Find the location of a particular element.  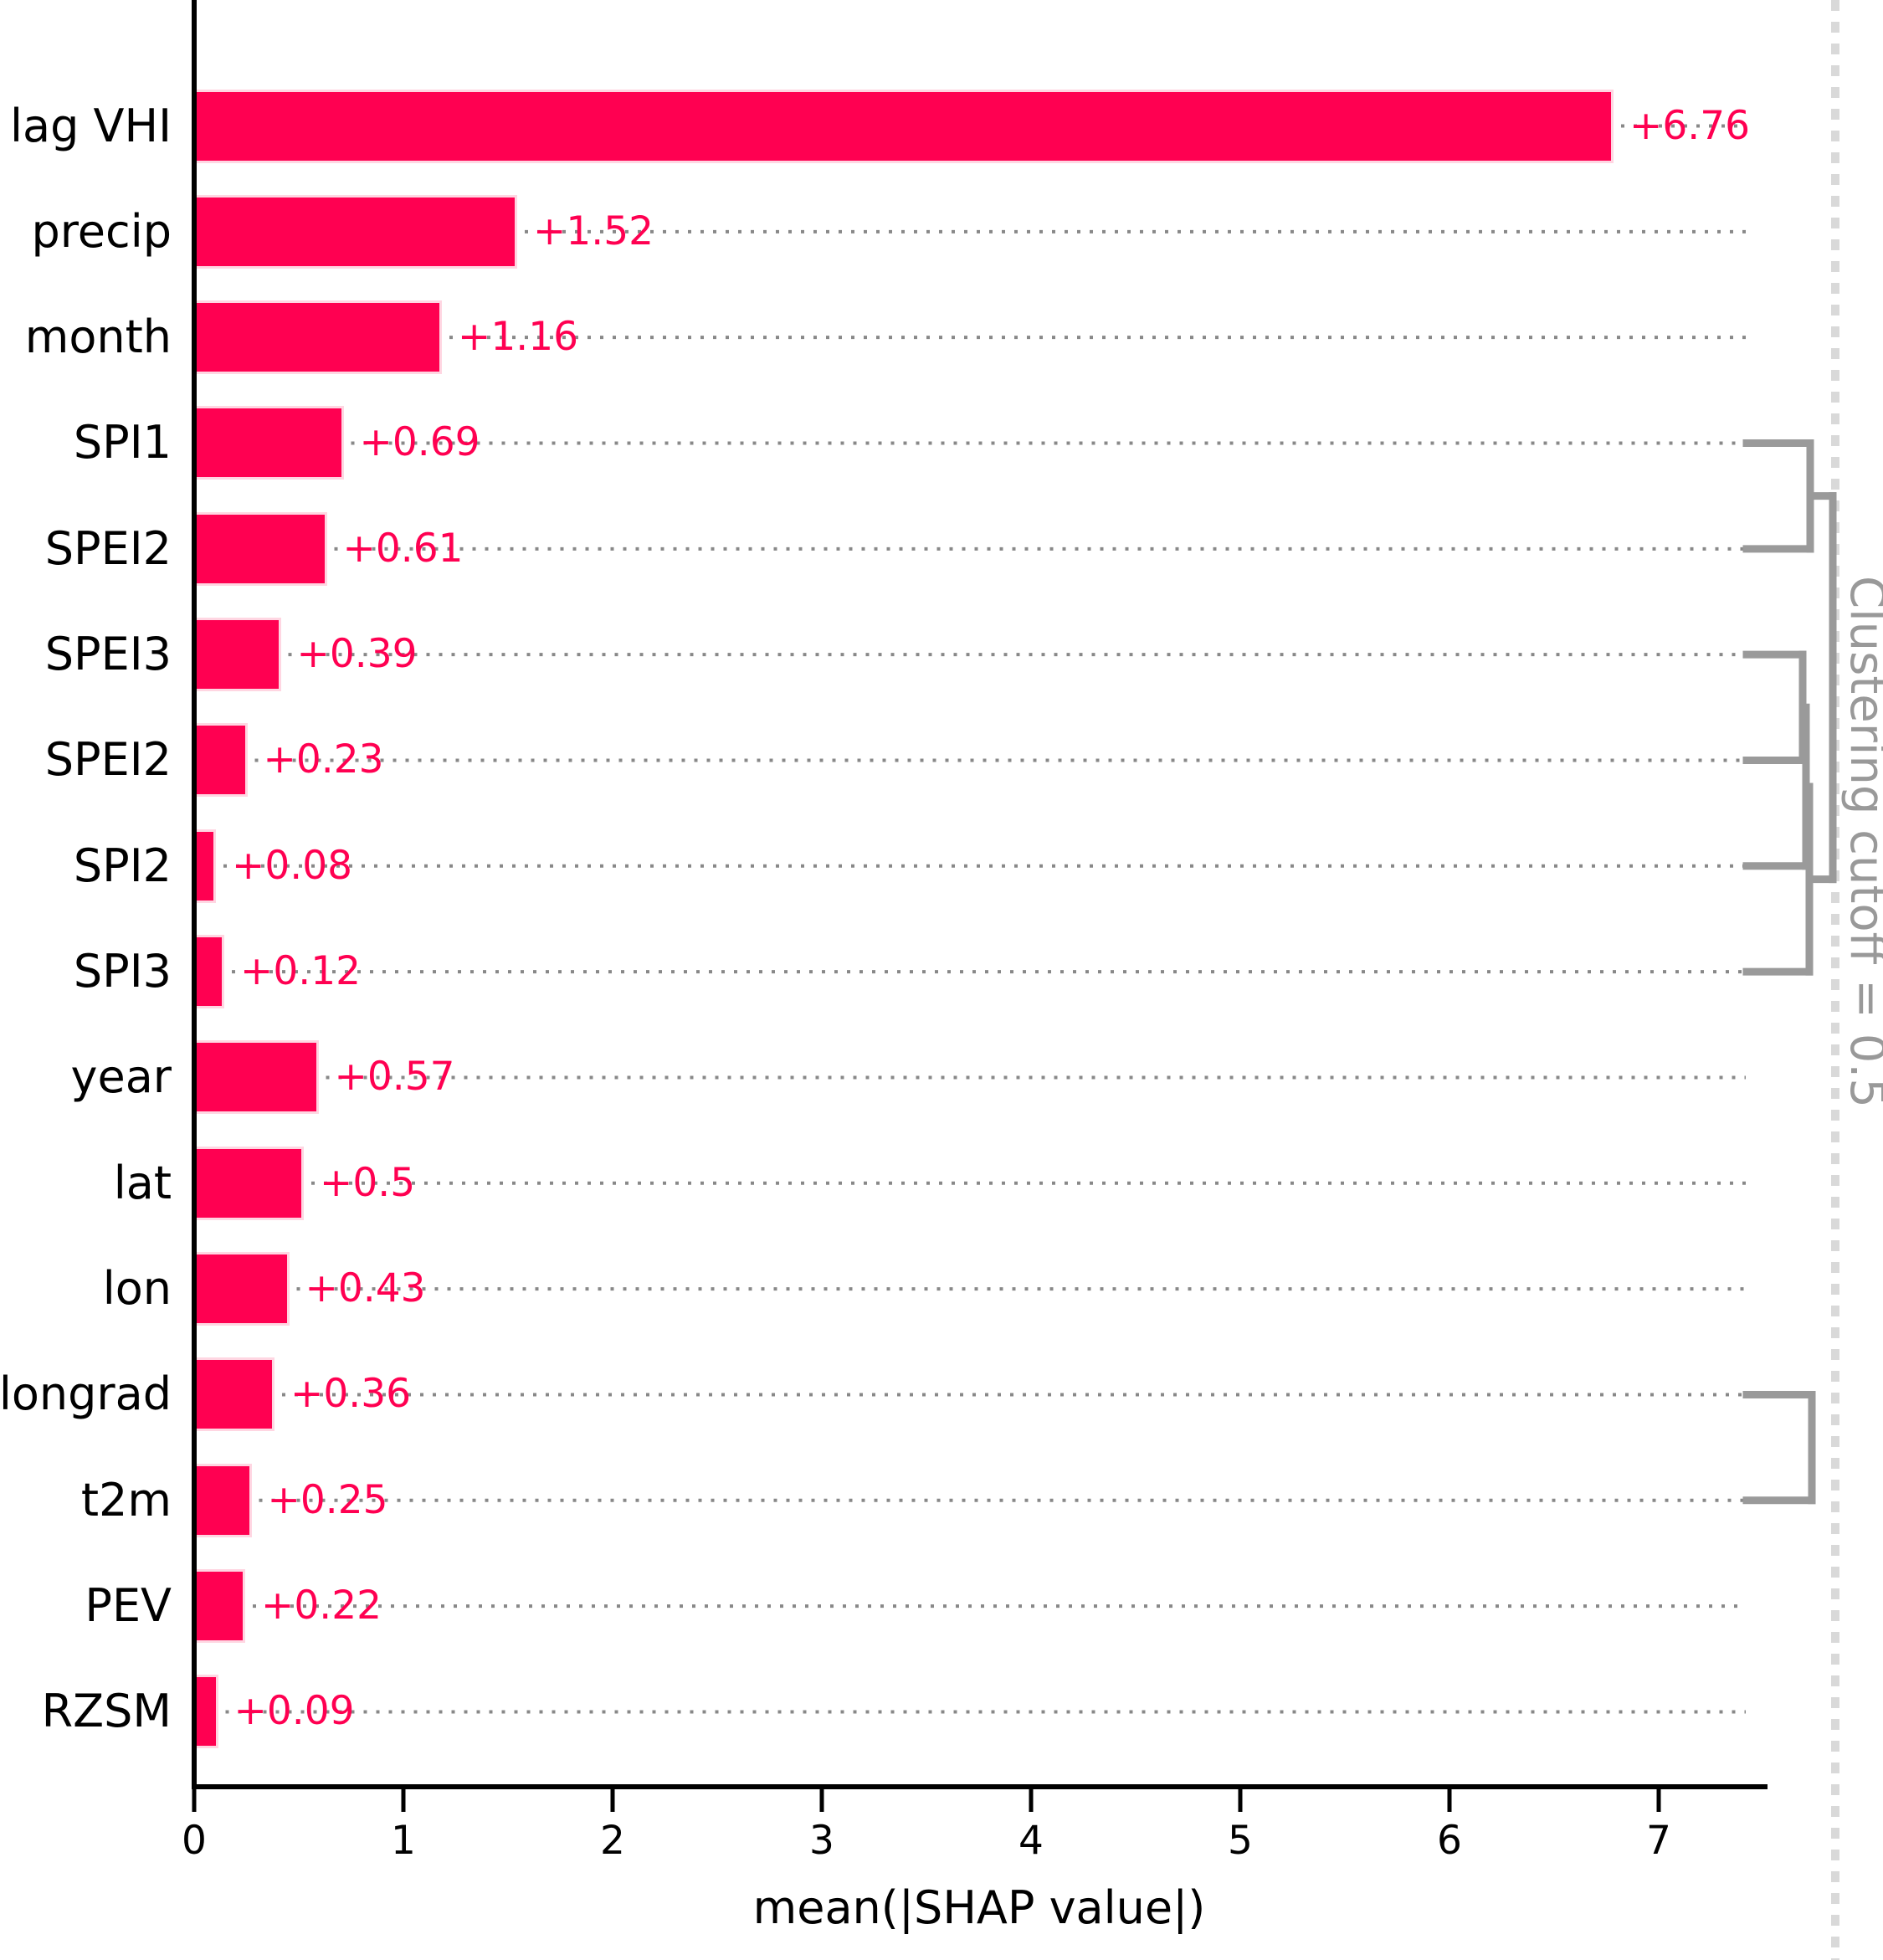

bar-t2m is located at coordinates (225, 1500).